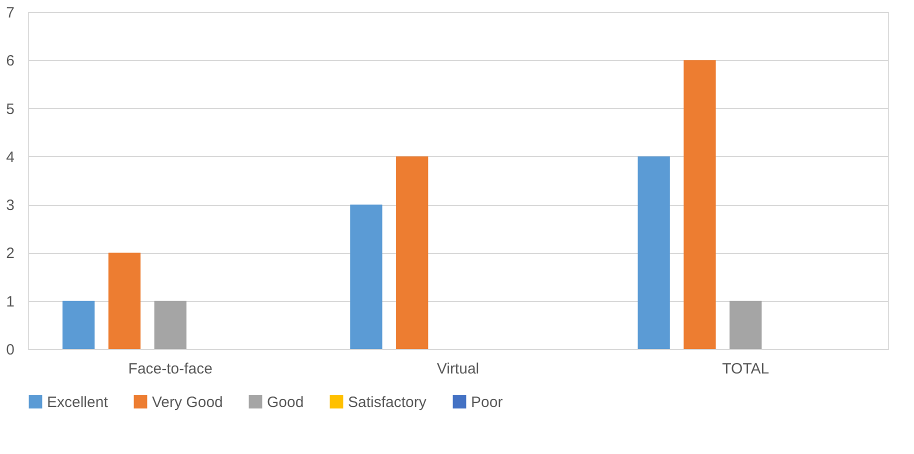 The image size is (914, 454). I want to click on y-tick-label: 5, so click(10, 109).